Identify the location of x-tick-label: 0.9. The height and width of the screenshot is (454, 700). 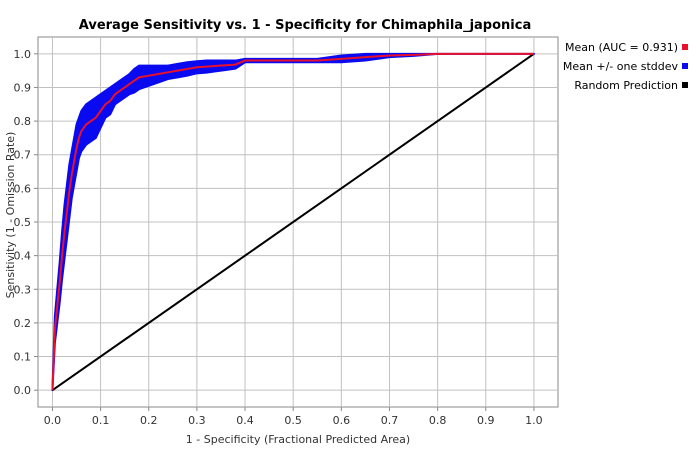
(486, 420).